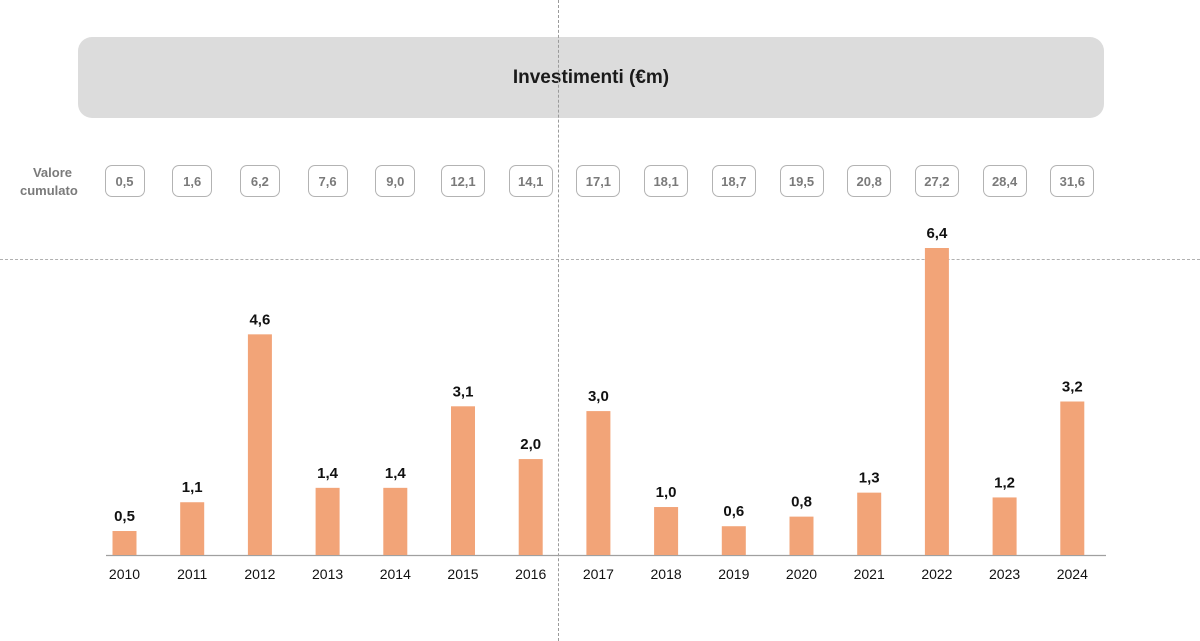 This screenshot has height=641, width=1200. I want to click on data-label: 1,1, so click(192, 487).